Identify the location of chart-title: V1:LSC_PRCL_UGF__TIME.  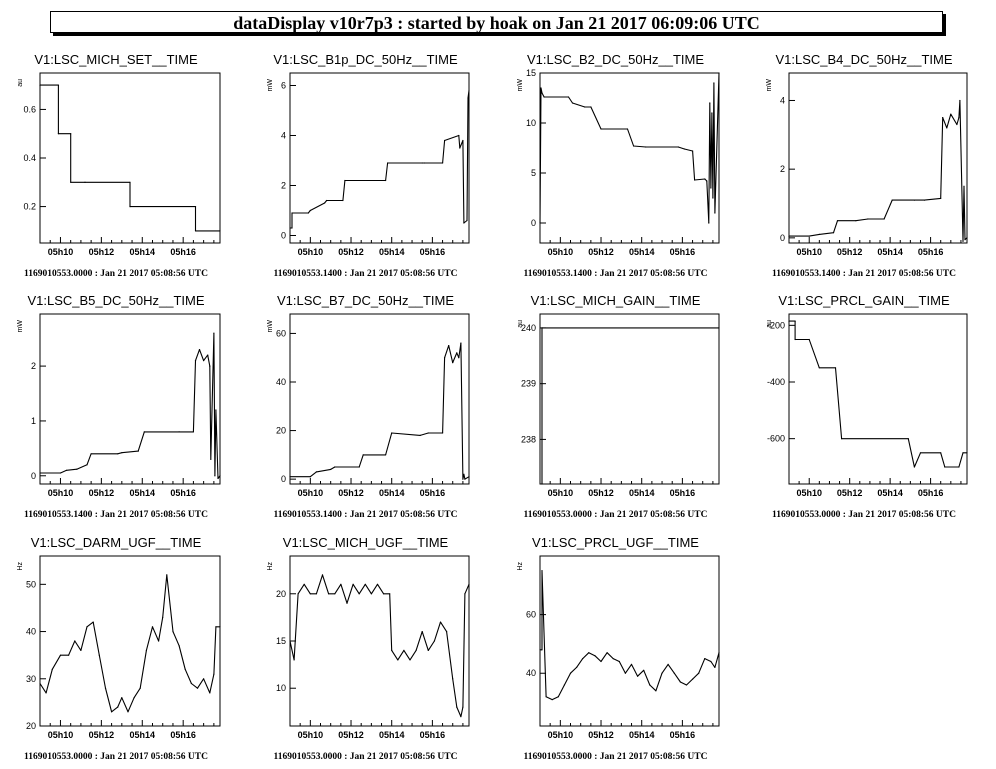
(615, 542).